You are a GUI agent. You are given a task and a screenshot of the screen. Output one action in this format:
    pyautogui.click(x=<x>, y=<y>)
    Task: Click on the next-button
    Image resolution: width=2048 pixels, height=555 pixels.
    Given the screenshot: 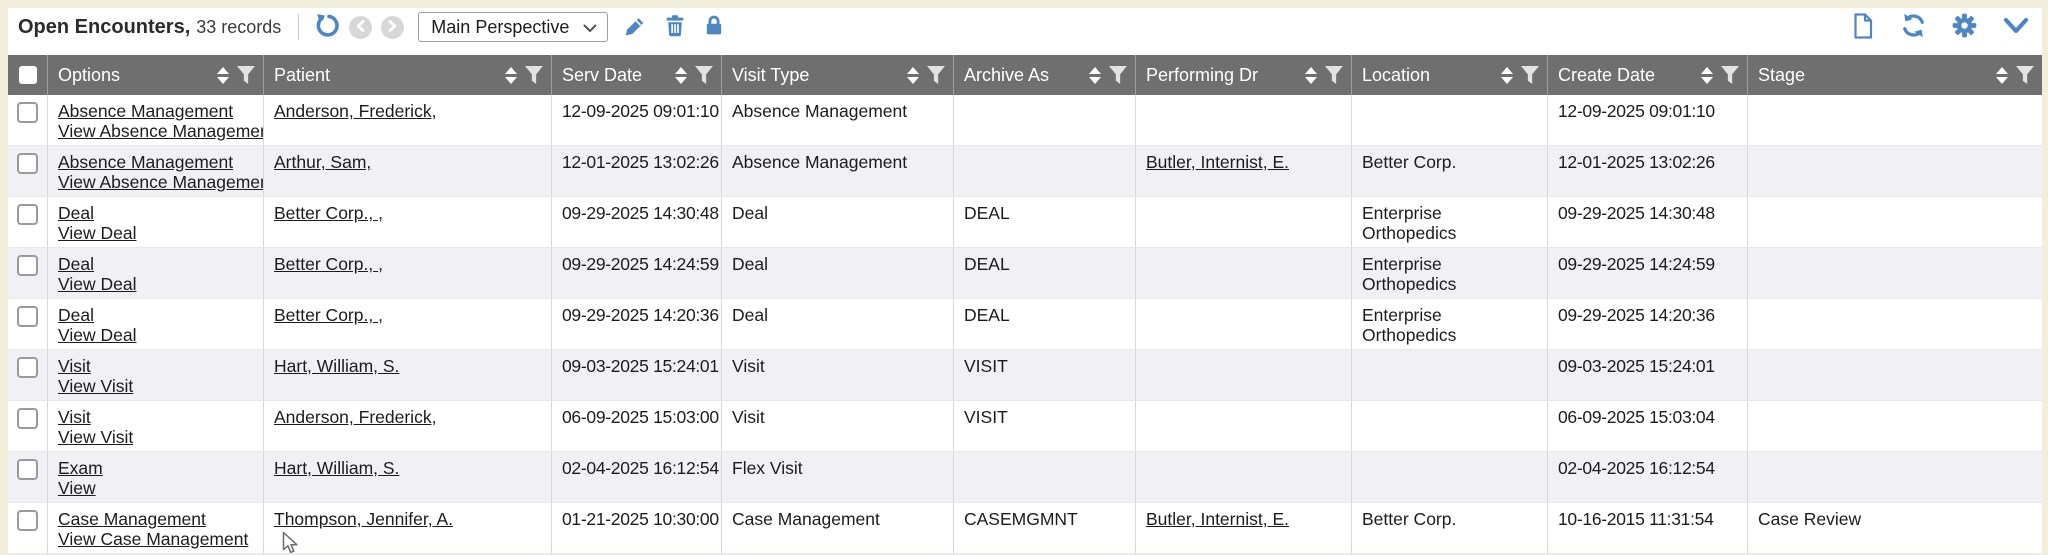 What is the action you would take?
    pyautogui.click(x=393, y=27)
    